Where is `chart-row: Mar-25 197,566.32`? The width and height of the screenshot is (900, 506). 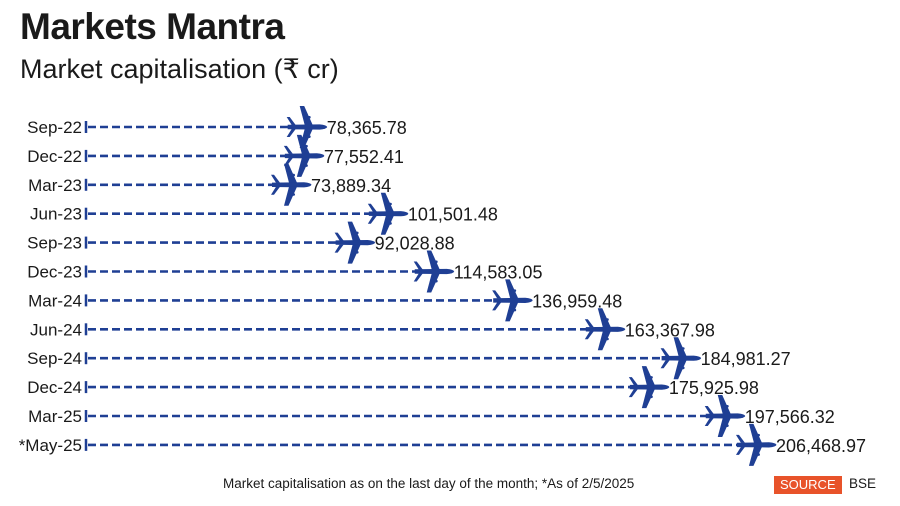
chart-row: Mar-25 197,566.32 is located at coordinates (431, 416).